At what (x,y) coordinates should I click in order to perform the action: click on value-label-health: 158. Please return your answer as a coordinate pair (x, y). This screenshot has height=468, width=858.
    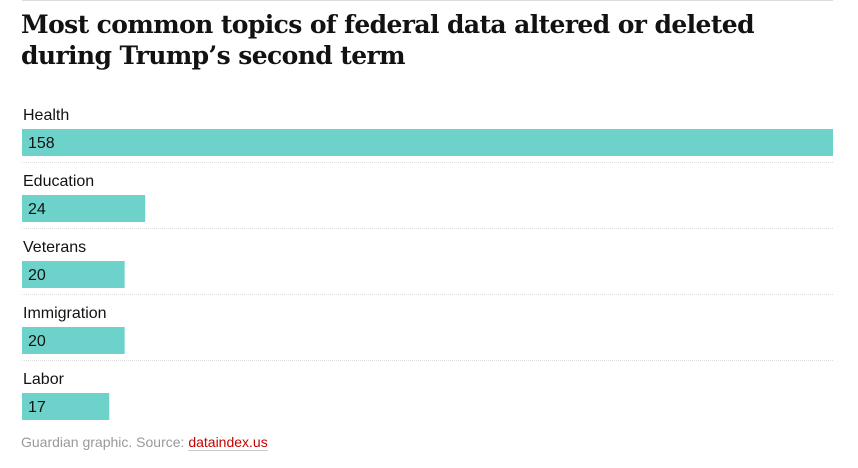
    Looking at the image, I should click on (41, 143).